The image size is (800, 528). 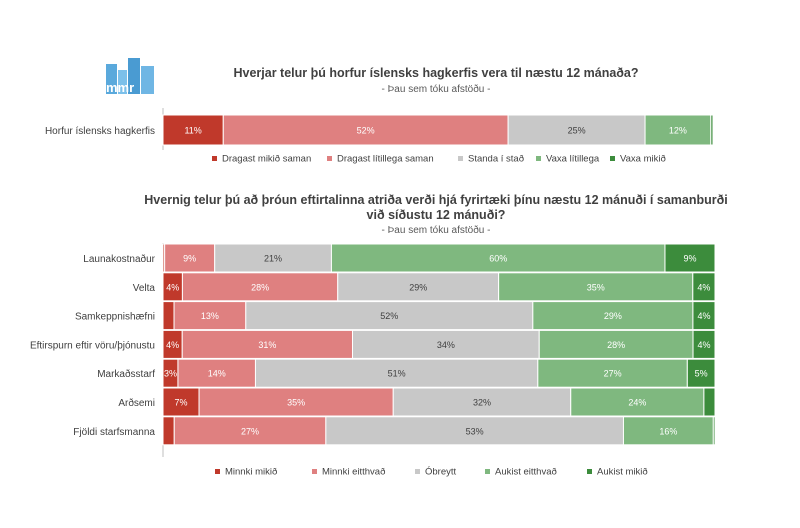 I want to click on chart1-data-label: 11%, so click(x=192, y=131).